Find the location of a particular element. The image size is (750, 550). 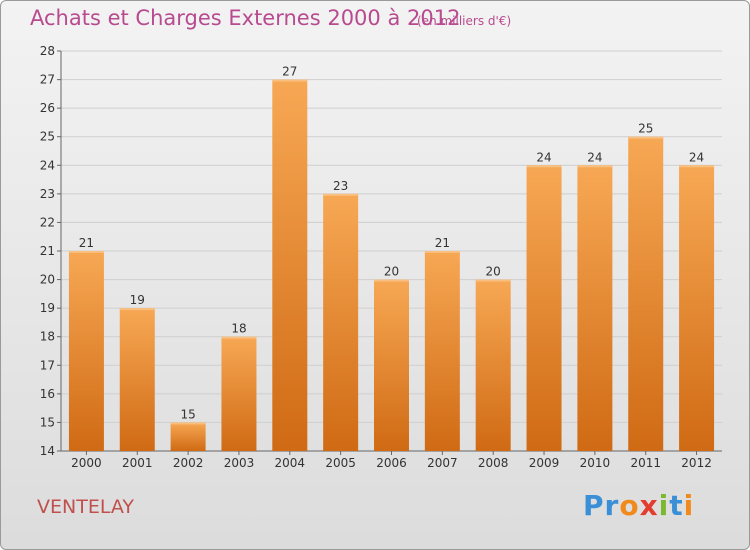

chart-title: Achats et Charges Externes 2000 à 2012 is located at coordinates (245, 18).